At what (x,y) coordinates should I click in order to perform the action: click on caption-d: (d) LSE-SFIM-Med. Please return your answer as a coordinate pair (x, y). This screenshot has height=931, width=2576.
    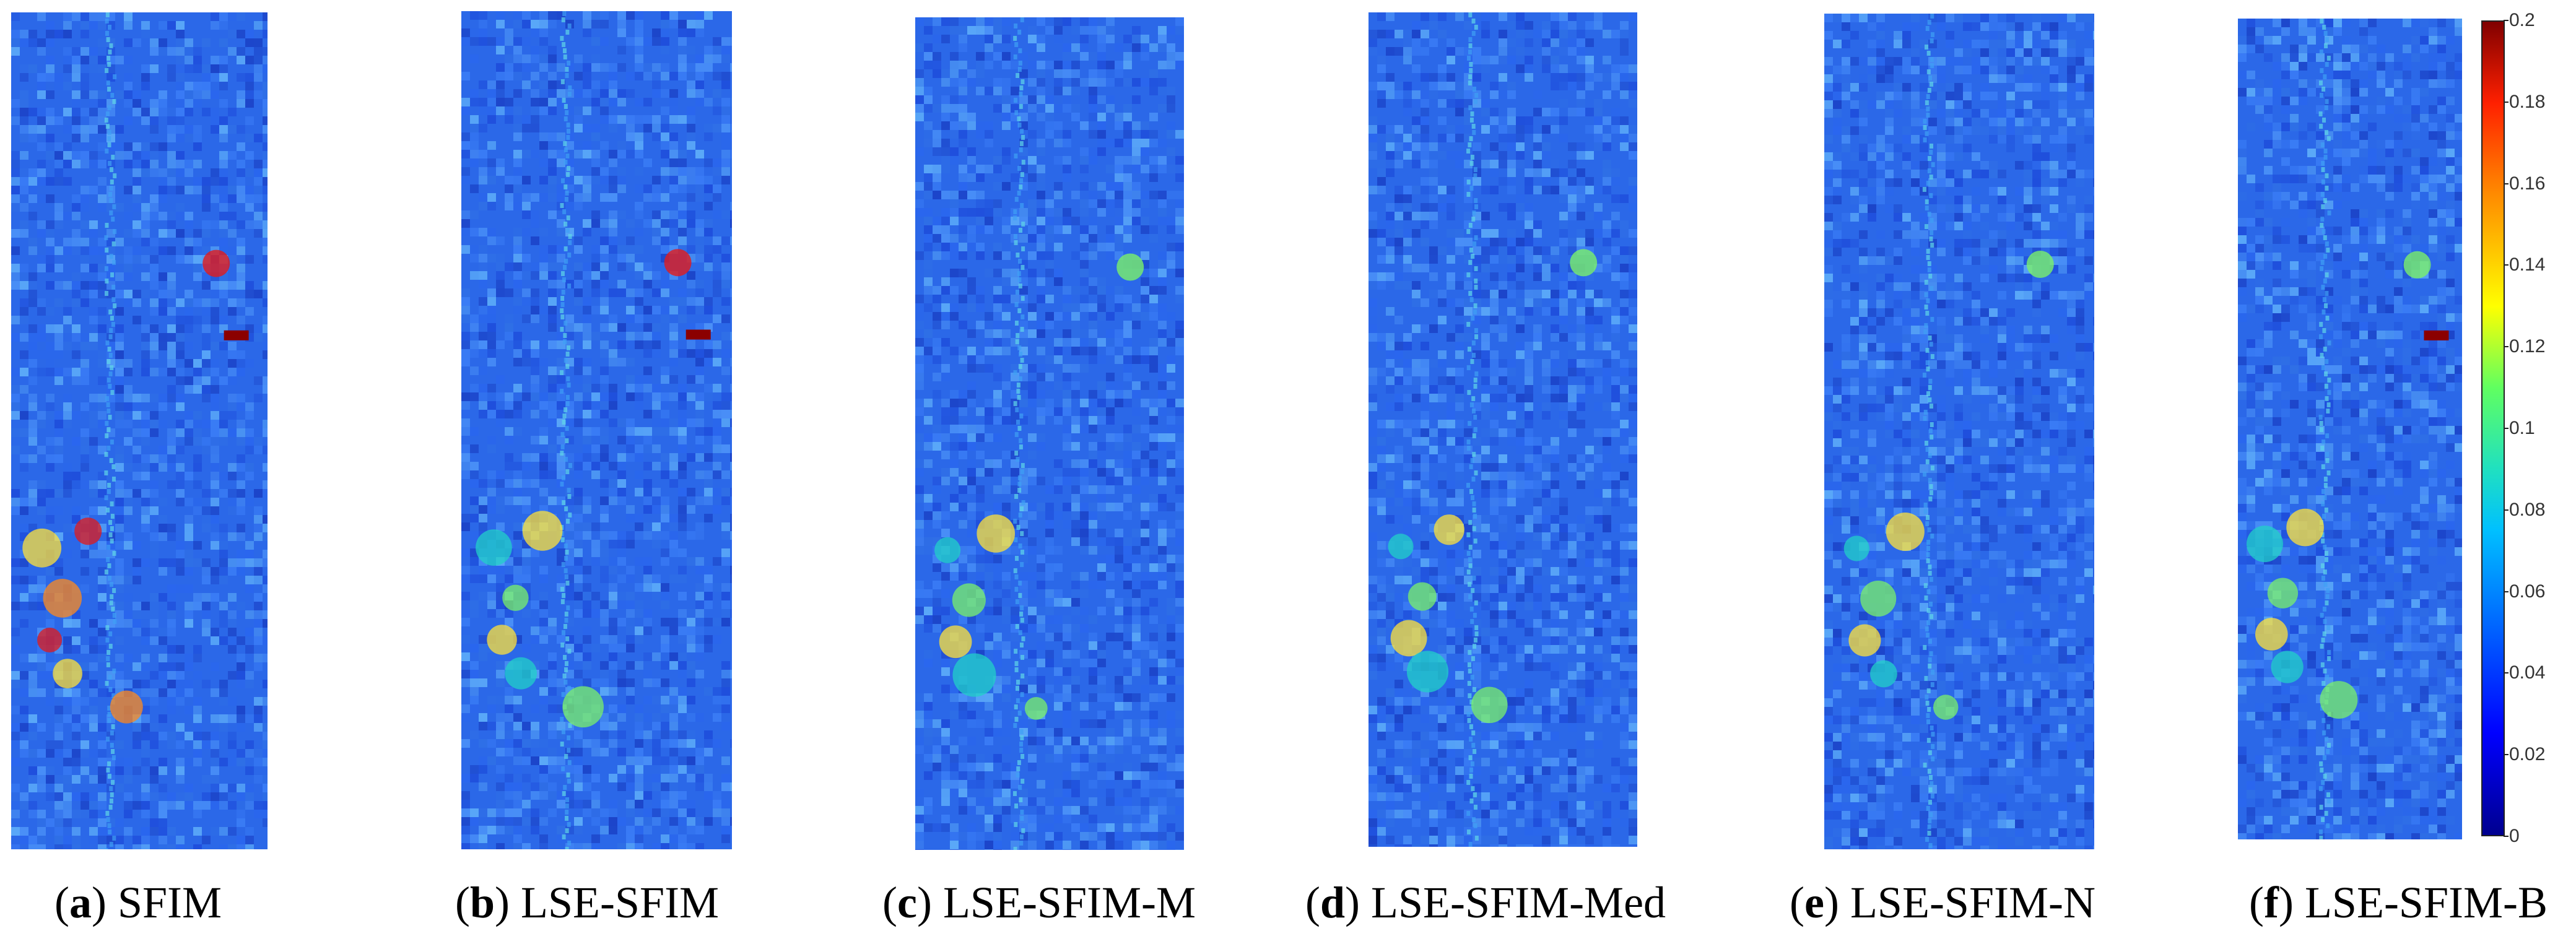
    Looking at the image, I should click on (1485, 902).